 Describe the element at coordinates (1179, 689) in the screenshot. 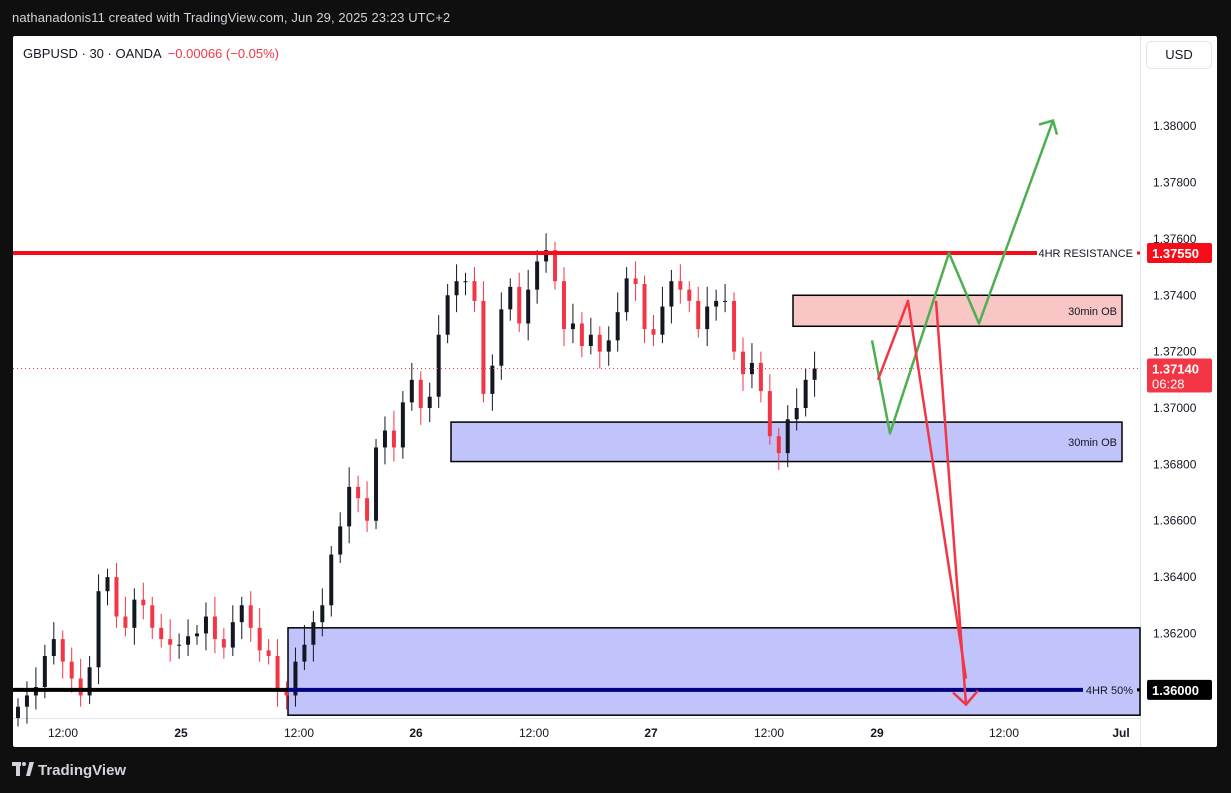

I see `fifty-price-tag` at that location.